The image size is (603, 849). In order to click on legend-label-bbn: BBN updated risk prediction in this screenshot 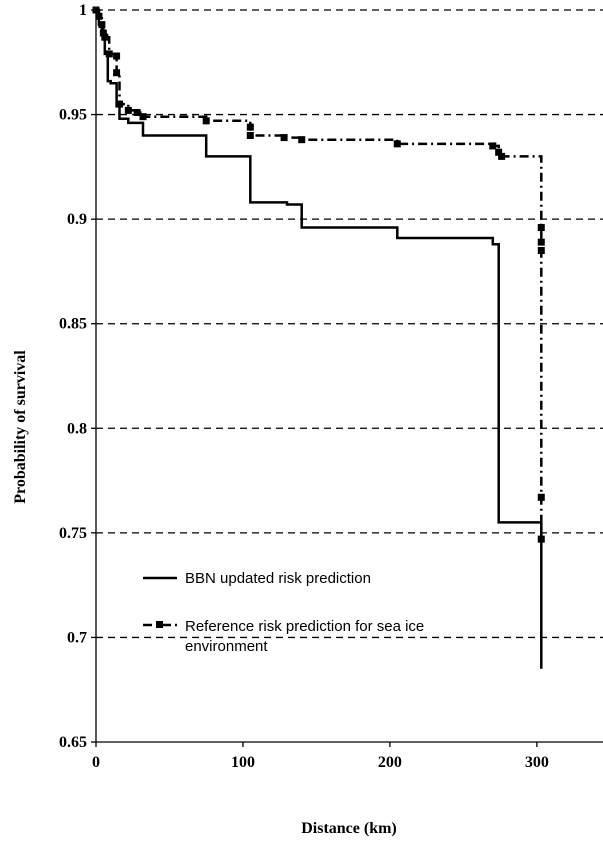, I will do `click(278, 578)`.